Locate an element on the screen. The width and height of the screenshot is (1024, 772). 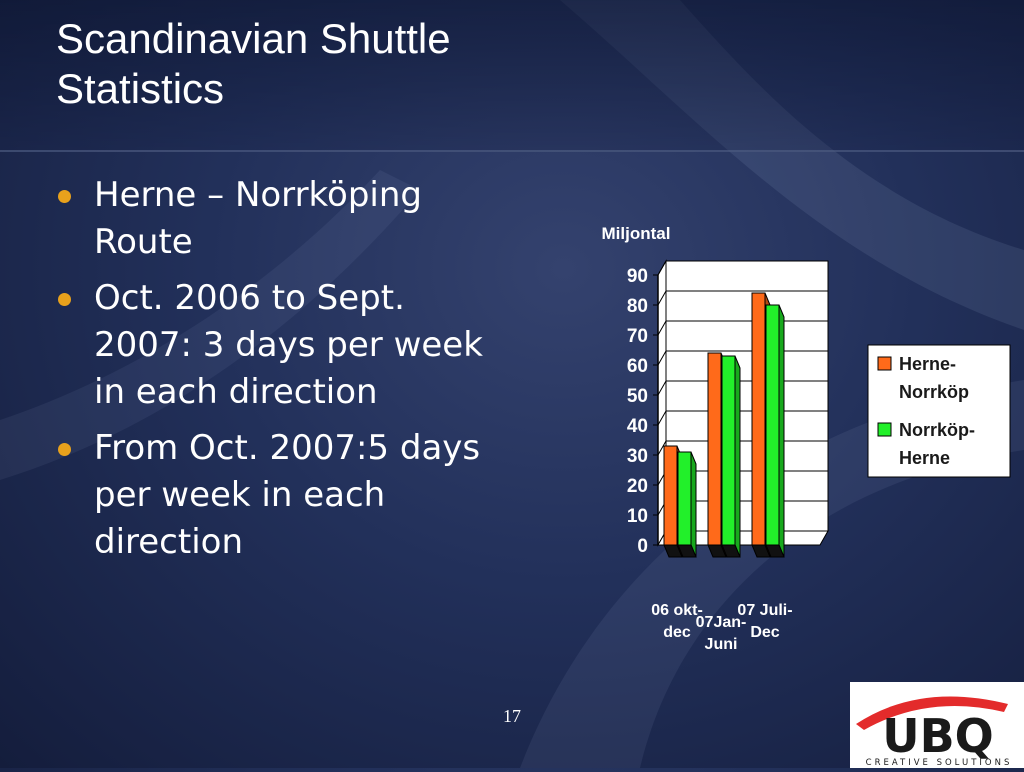
ubq-logo-icon: UBQ CREATIVE SOLUTIONS is located at coordinates (934, 732).